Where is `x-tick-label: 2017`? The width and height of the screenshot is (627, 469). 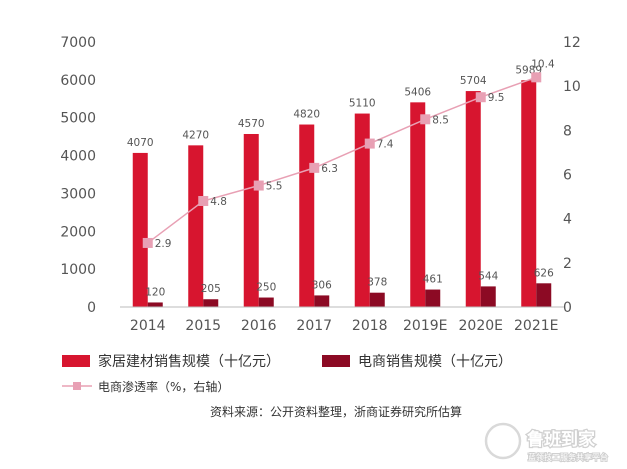
x-tick-label: 2017 is located at coordinates (314, 326).